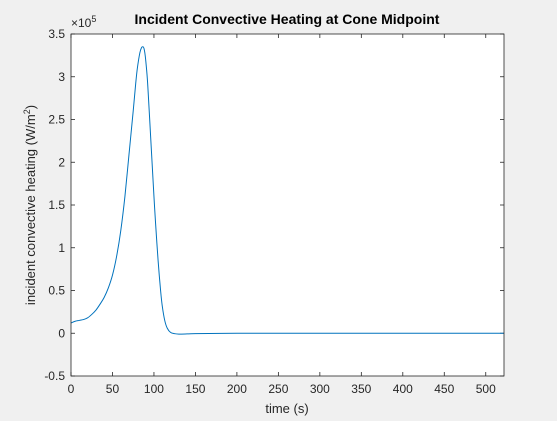  I want to click on x-tick-label: 150, so click(195, 389).